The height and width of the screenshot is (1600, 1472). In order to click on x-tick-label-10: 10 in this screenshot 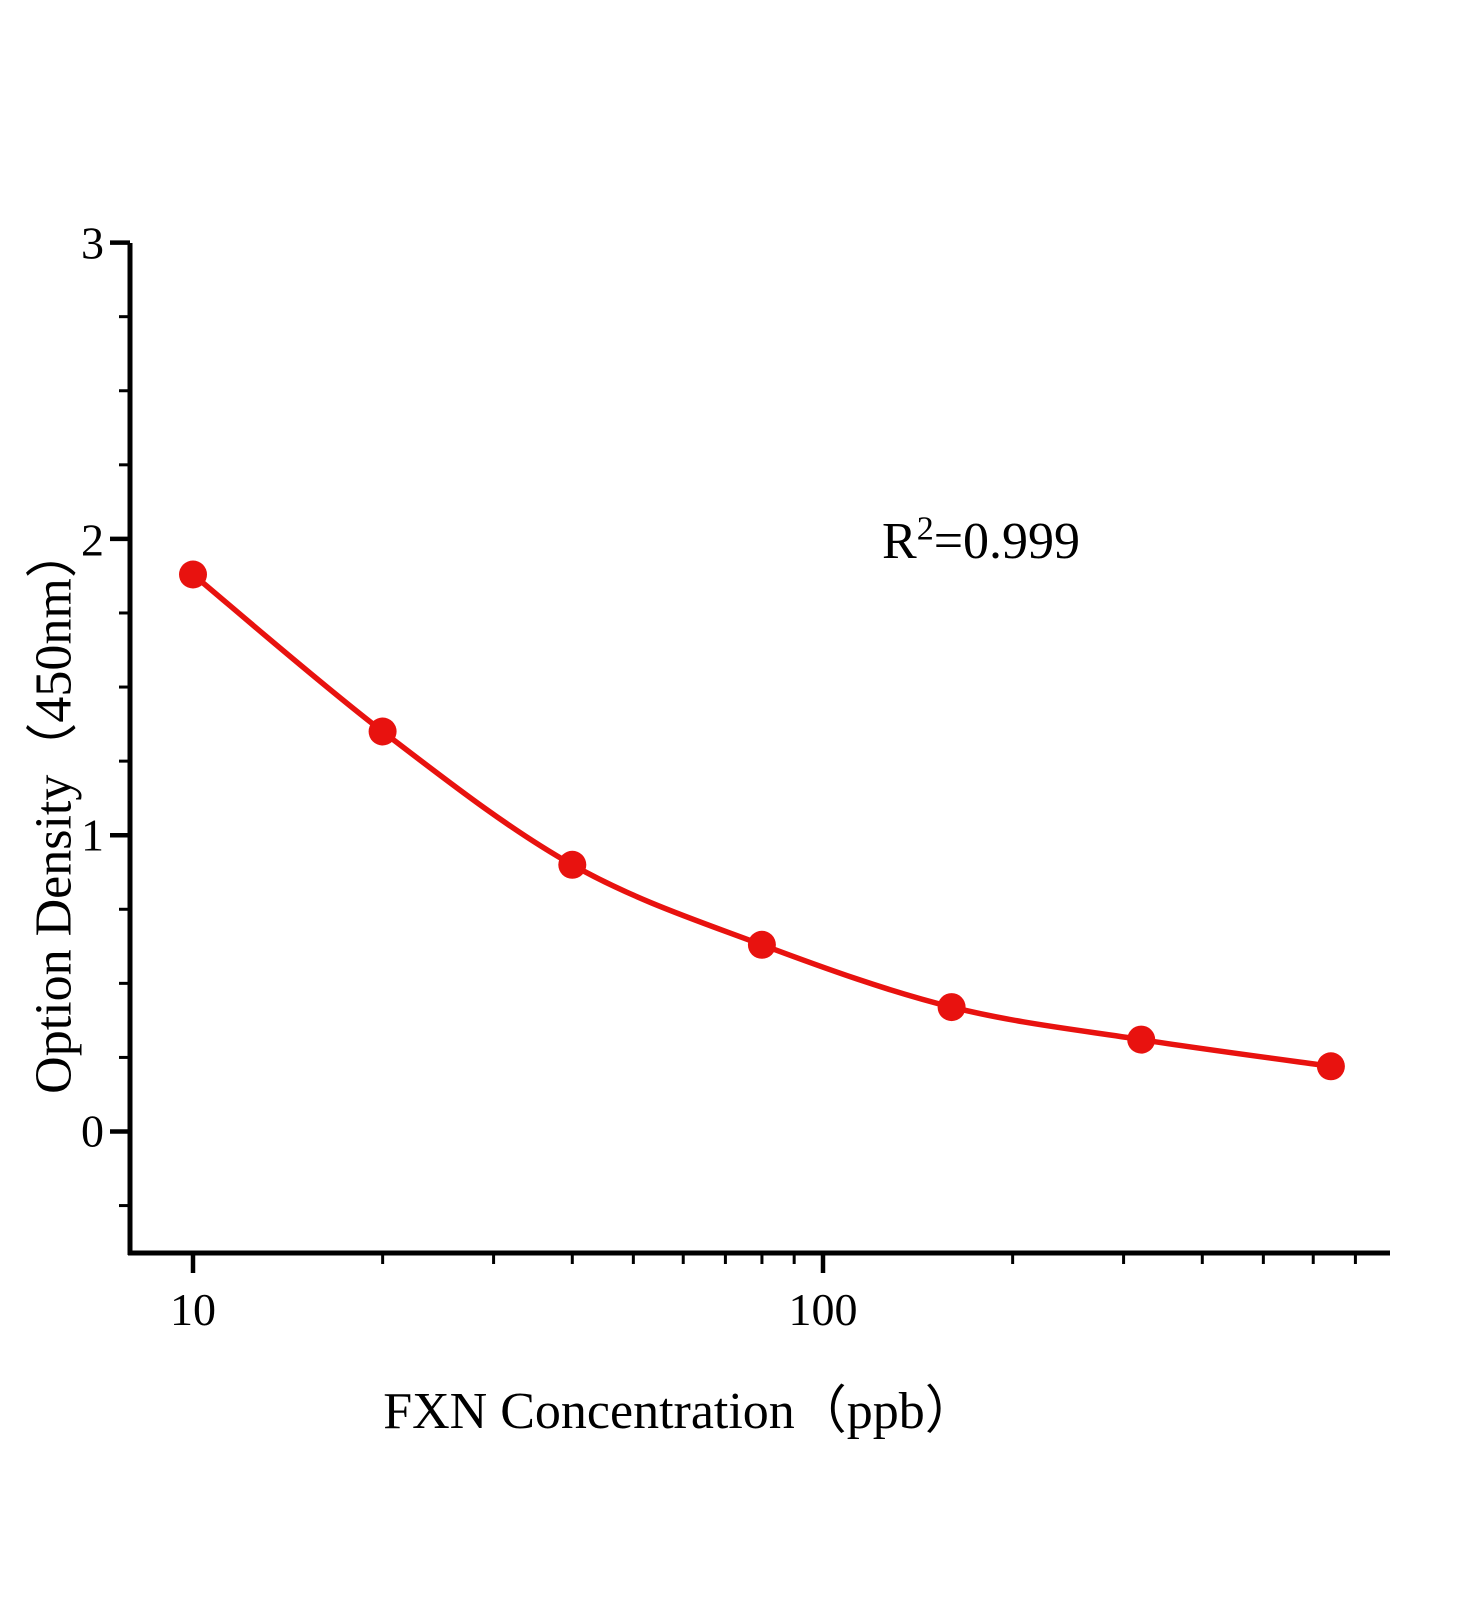, I will do `click(193, 1309)`.